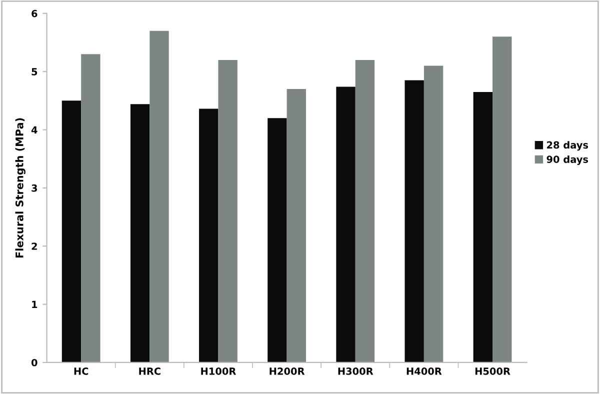  Describe the element at coordinates (34, 362) in the screenshot. I see `y-tick-label: 0` at that location.